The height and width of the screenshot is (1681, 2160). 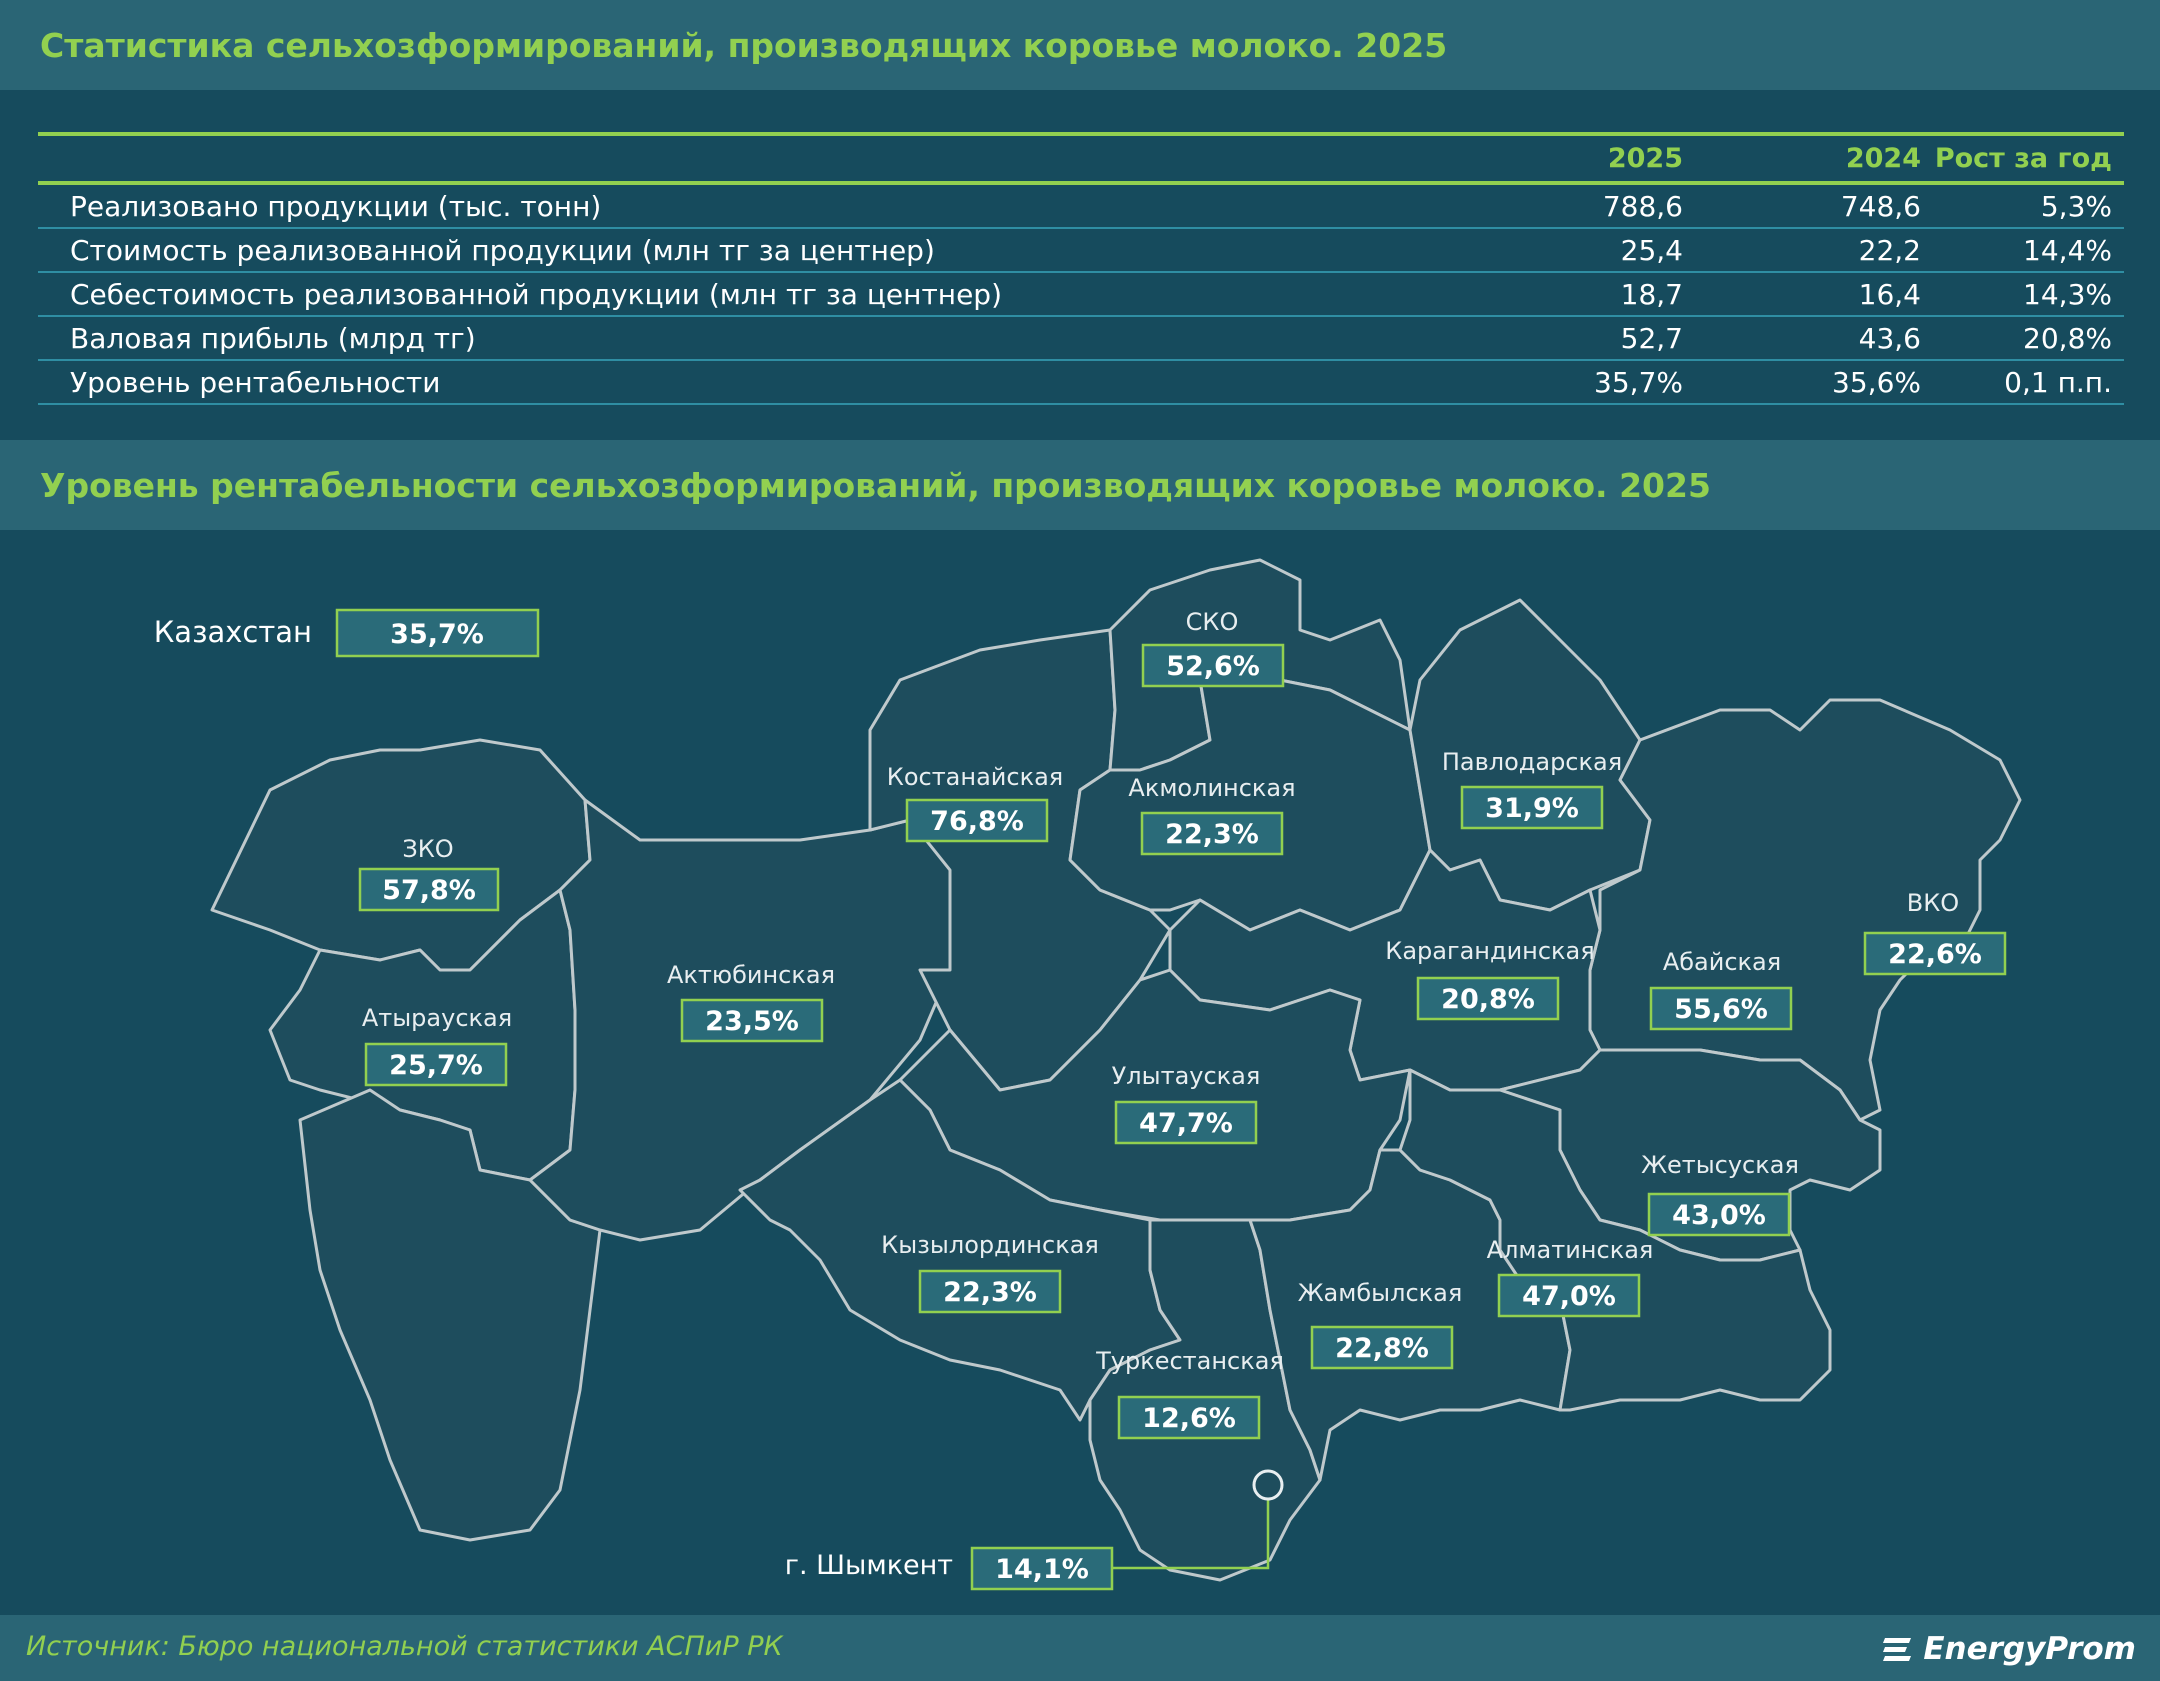 I want to click on region-name: Актюбинская, so click(x=751, y=975).